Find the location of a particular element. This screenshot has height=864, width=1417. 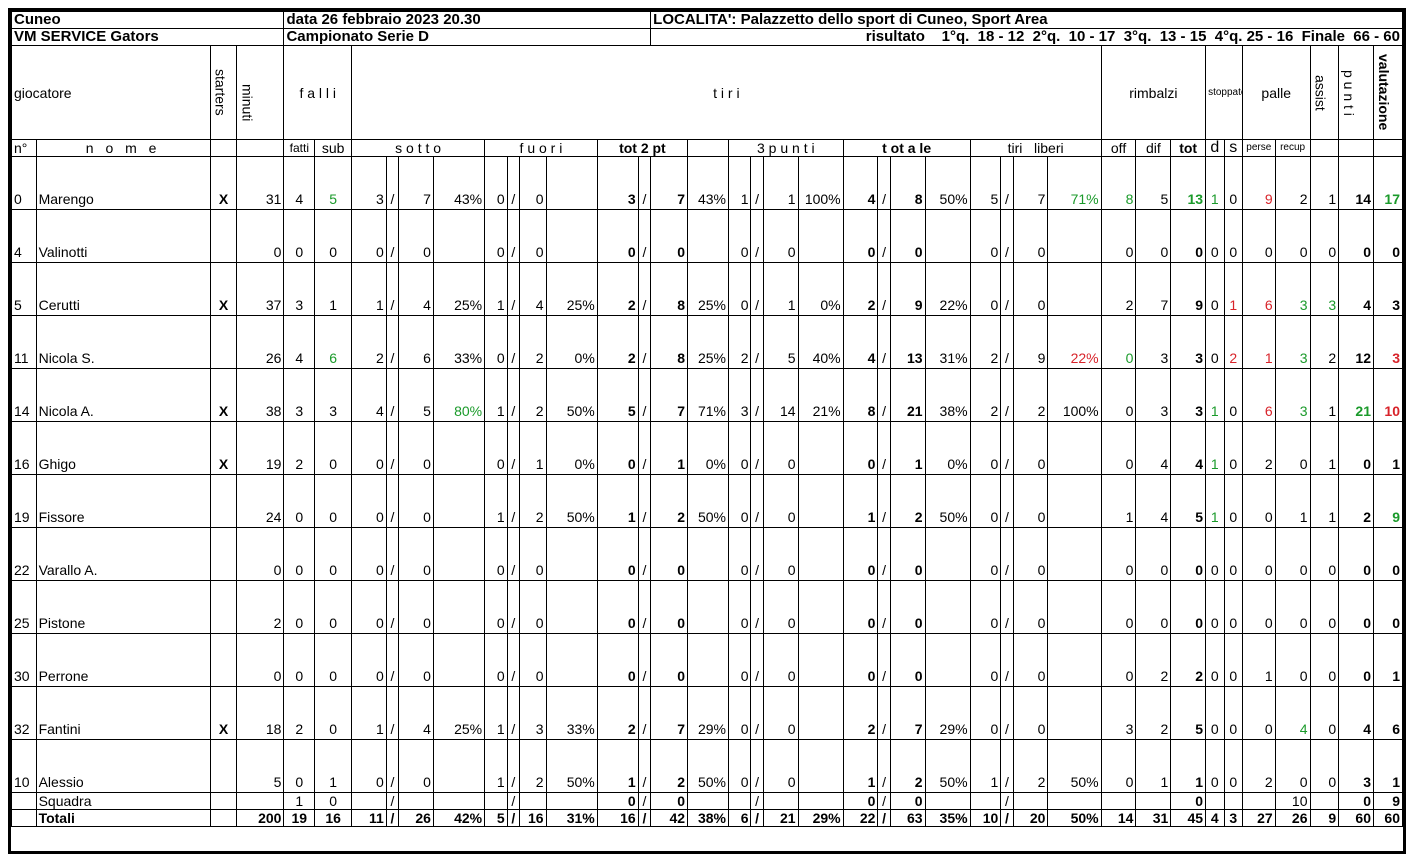

player-f-a: 2 is located at coordinates (532, 766).